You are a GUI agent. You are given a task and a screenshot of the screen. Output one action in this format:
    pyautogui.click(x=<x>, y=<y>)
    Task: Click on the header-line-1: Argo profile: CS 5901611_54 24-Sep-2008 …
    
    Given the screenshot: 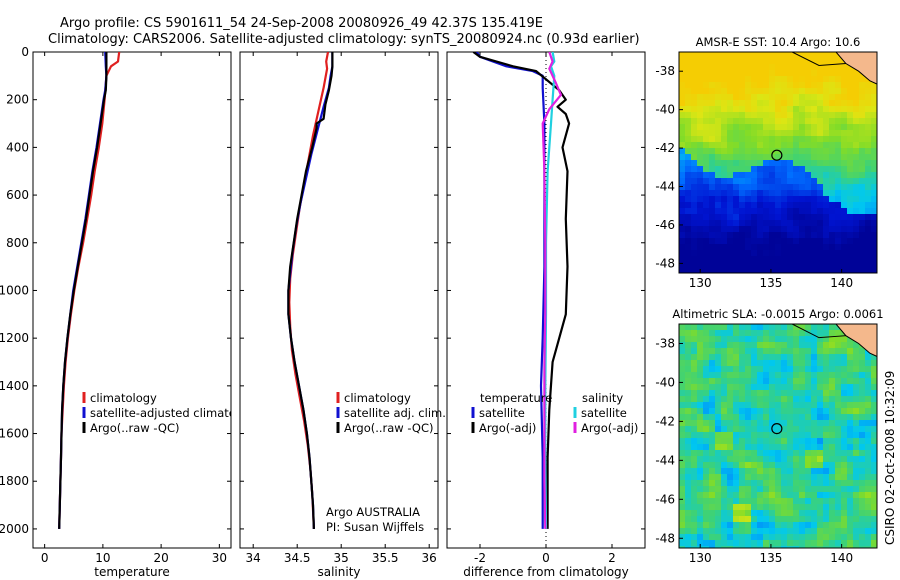 What is the action you would take?
    pyautogui.click(x=301, y=23)
    